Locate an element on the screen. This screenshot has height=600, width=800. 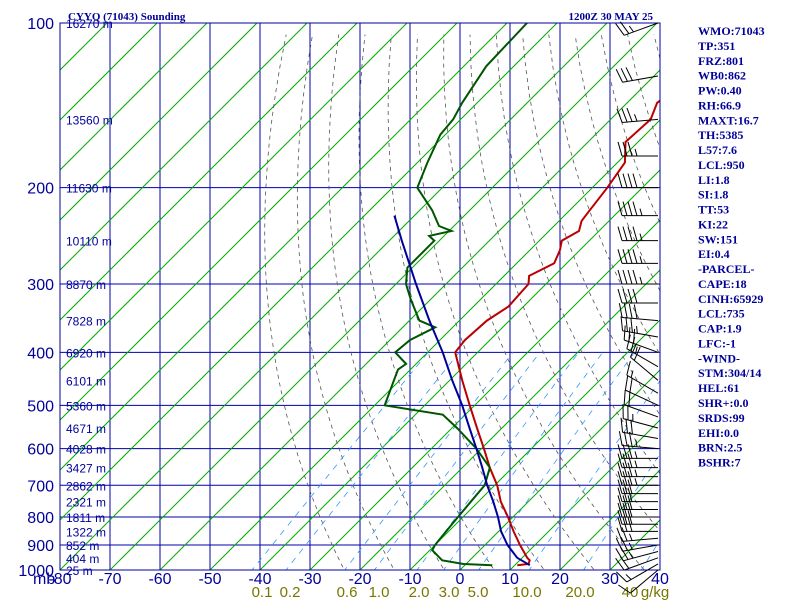
parcel-path is located at coordinates (462, 391).